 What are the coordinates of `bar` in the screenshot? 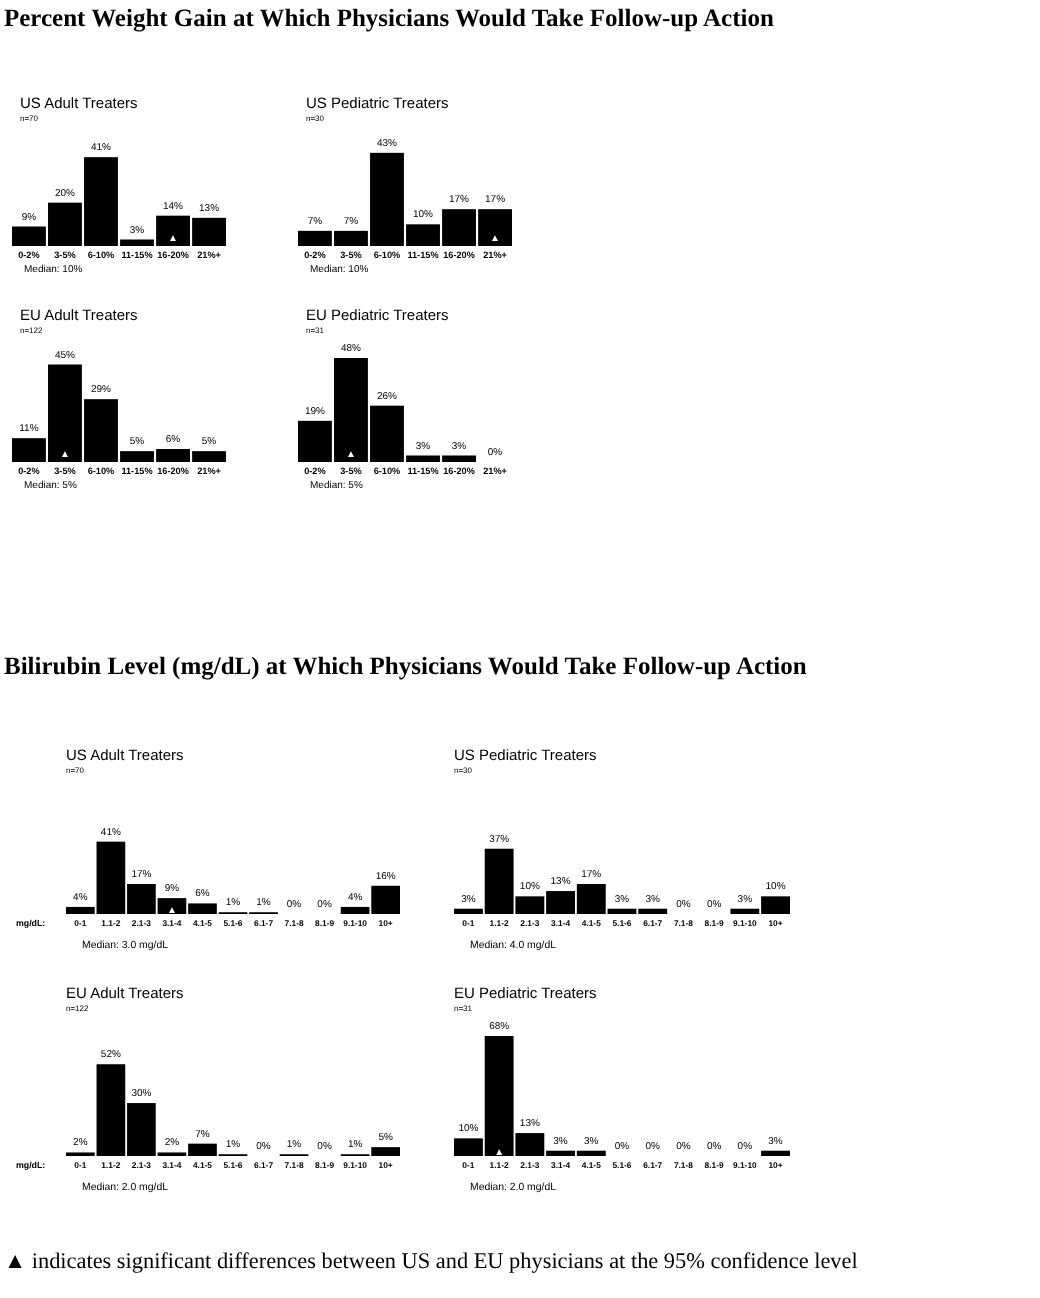 It's located at (775, 1153).